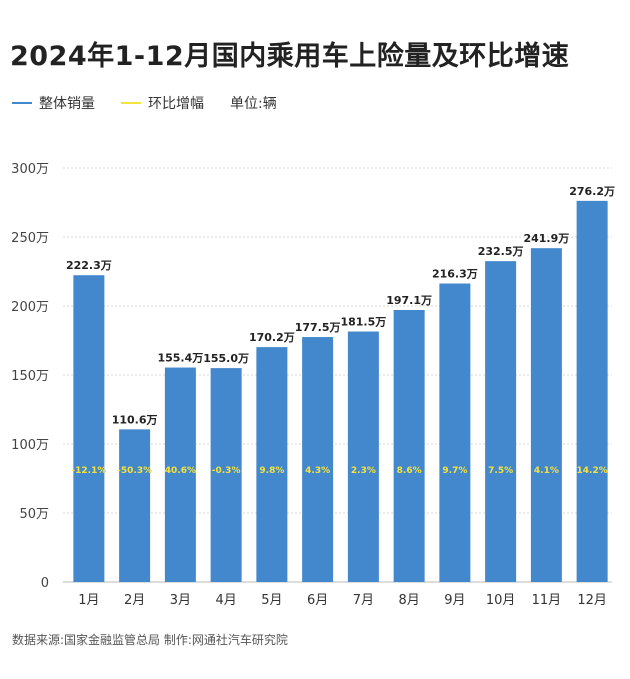 Image resolution: width=630 pixels, height=679 pixels. I want to click on y-tick-label: 0, so click(45, 583).